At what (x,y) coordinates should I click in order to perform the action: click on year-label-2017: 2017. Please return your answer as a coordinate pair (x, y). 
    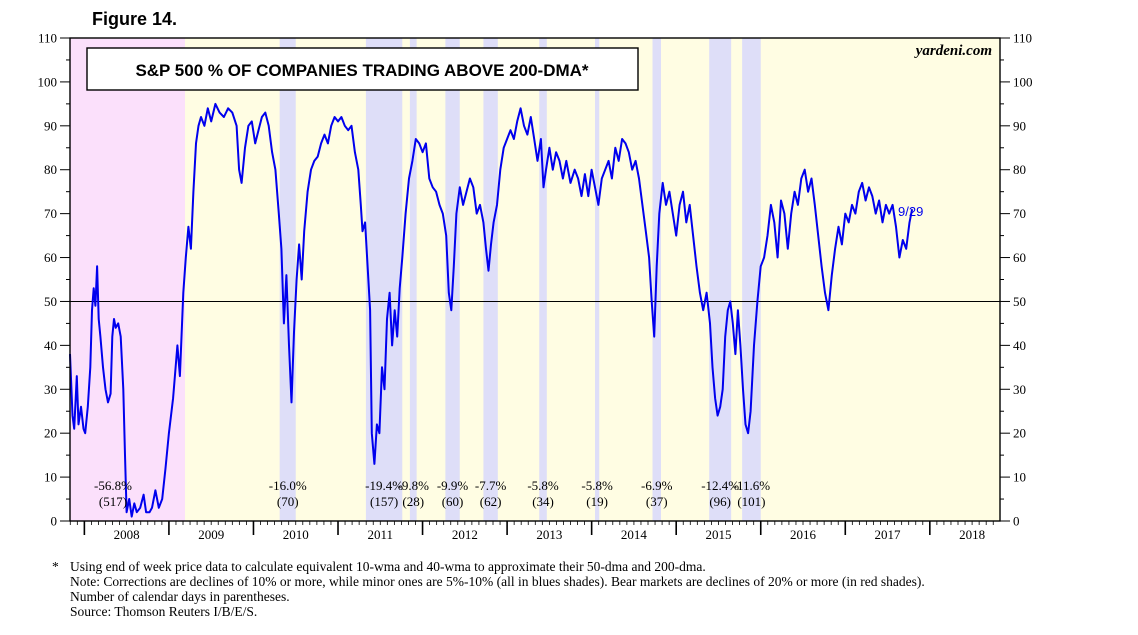
    Looking at the image, I should click on (888, 534).